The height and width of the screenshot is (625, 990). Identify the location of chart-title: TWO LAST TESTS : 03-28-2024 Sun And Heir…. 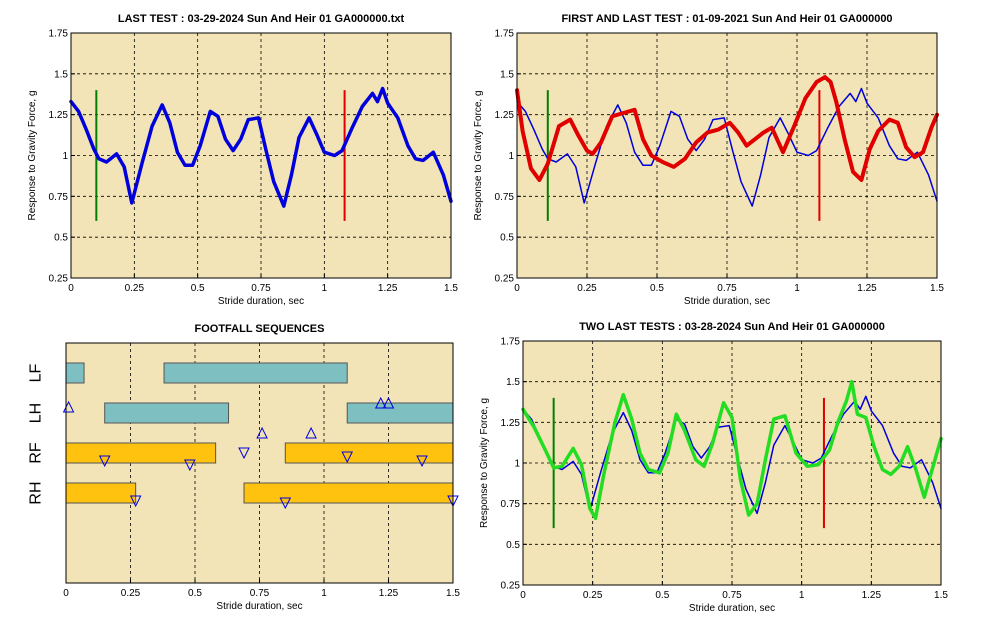
(732, 327).